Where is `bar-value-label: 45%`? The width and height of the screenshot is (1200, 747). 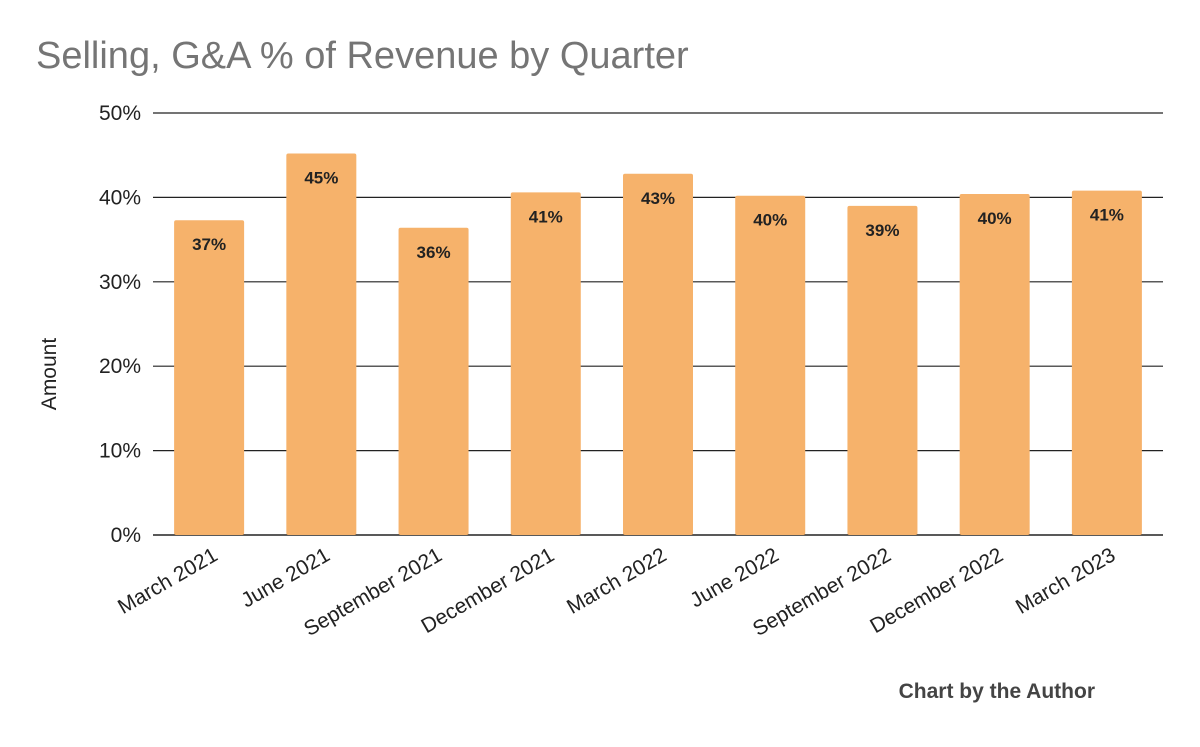 bar-value-label: 45% is located at coordinates (321, 178).